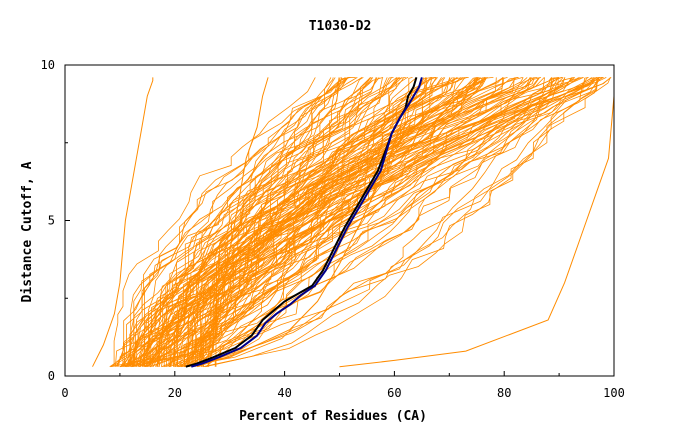 Image resolution: width=680 pixels, height=440 pixels. I want to click on y-tick-label: 10, so click(48, 65).